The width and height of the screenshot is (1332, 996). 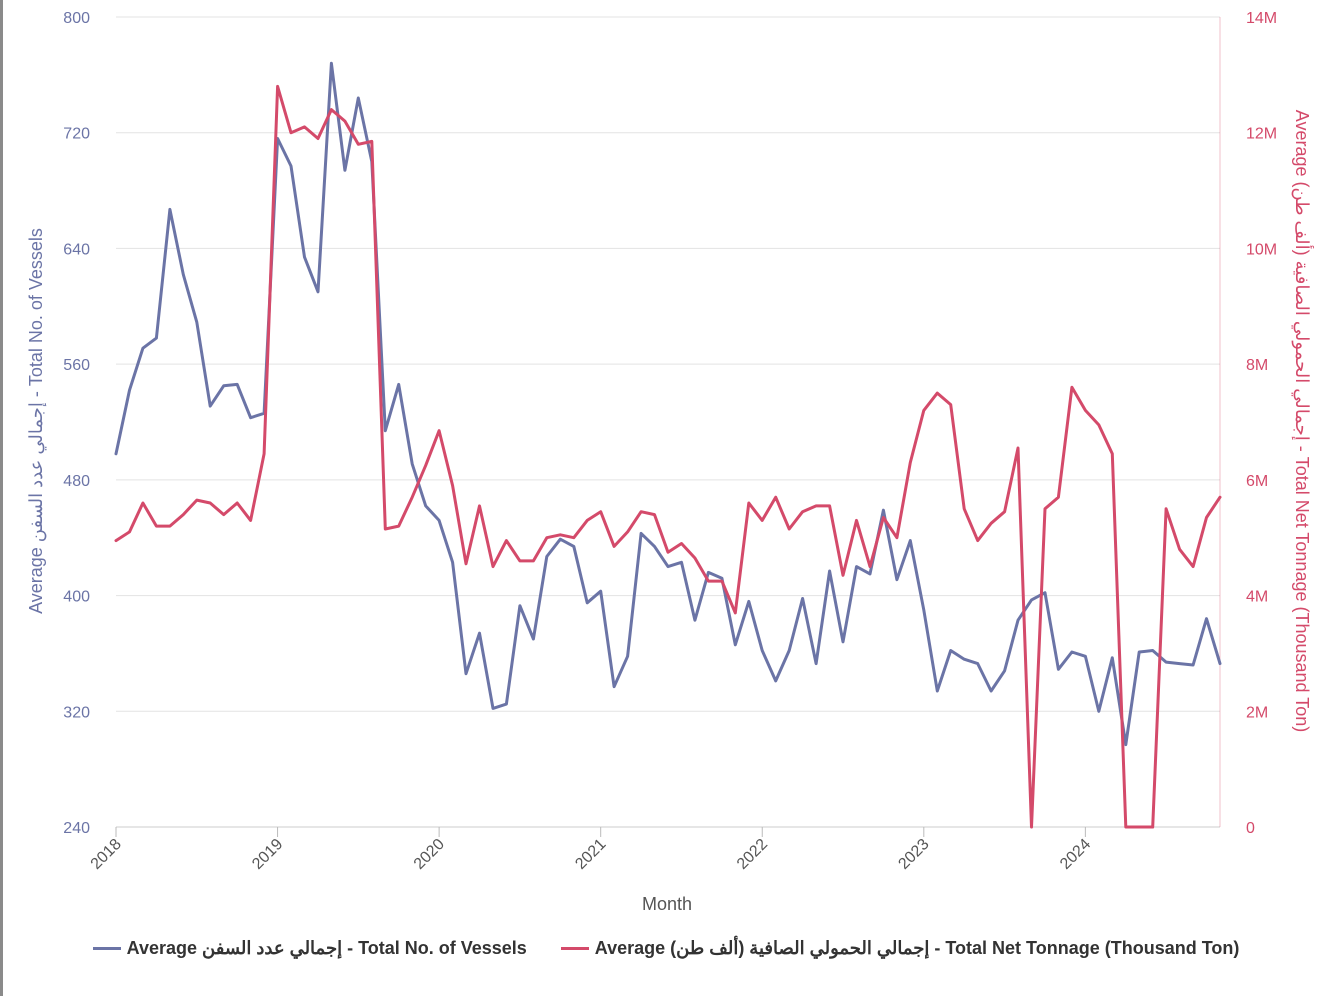 What do you see at coordinates (1250, 828) in the screenshot?
I see `right-tick-label: 0` at bounding box center [1250, 828].